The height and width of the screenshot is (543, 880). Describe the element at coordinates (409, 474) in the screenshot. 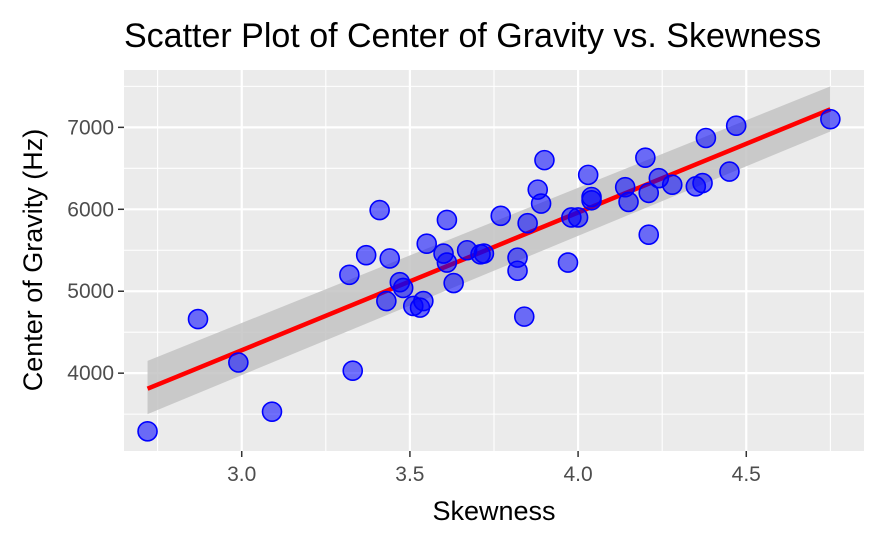

I see `x-tick-label: 3.5` at that location.